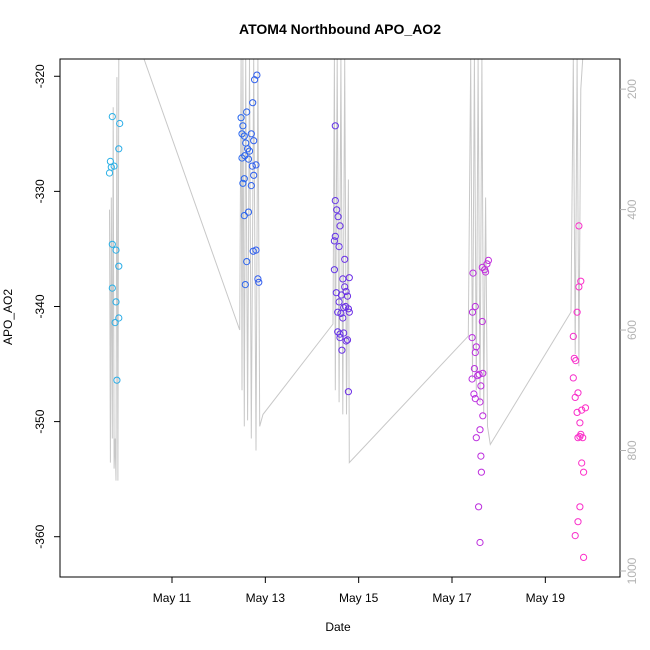 This screenshot has height=650, width=650. I want to click on y-tick-label: -340, so click(40, 306).